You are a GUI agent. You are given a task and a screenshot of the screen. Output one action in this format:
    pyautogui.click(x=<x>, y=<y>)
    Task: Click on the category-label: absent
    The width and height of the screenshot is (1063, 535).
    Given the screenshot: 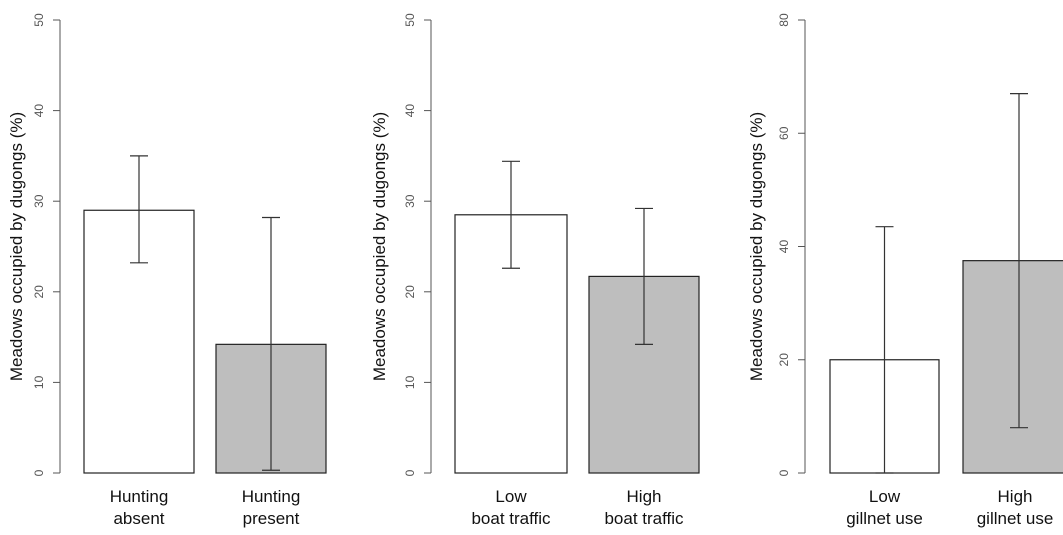 What is the action you would take?
    pyautogui.click(x=138, y=518)
    